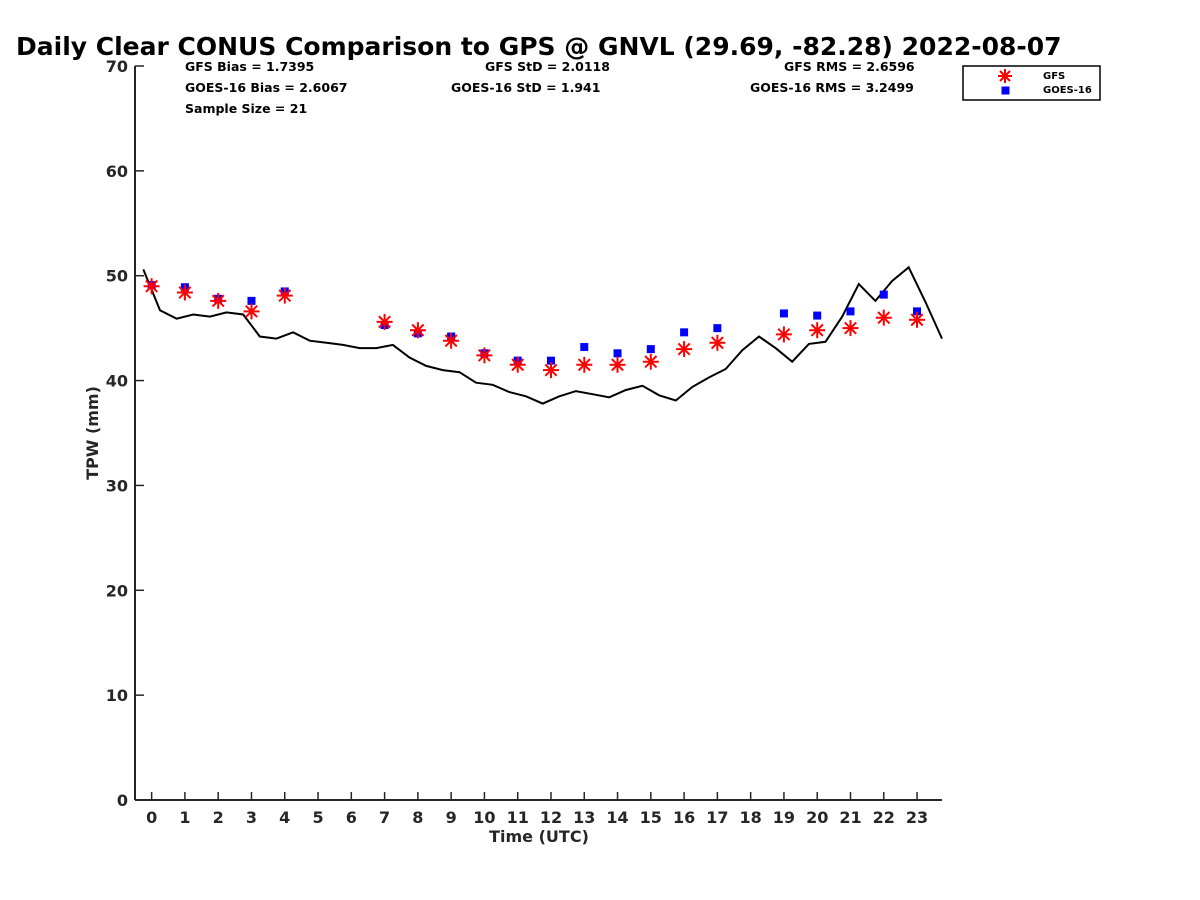 Image resolution: width=1200 pixels, height=900 pixels. What do you see at coordinates (534, 323) in the screenshot?
I see `goes16-series` at bounding box center [534, 323].